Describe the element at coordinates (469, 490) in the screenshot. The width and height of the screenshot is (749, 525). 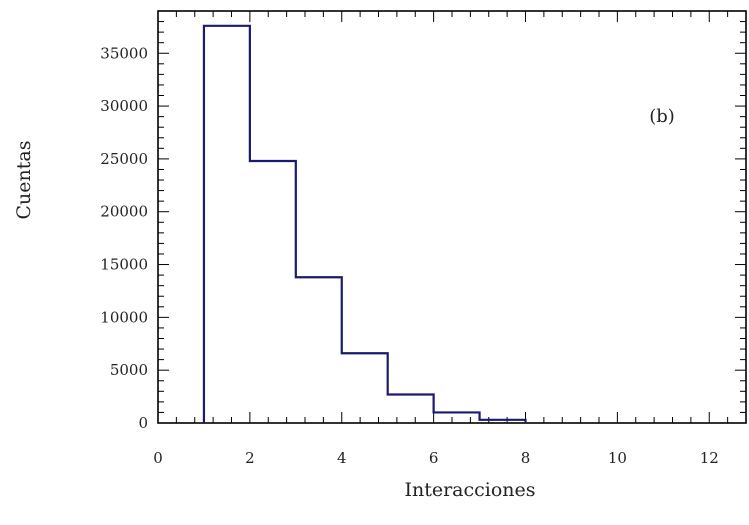
I see `x-axis-title: Interacciones` at that location.